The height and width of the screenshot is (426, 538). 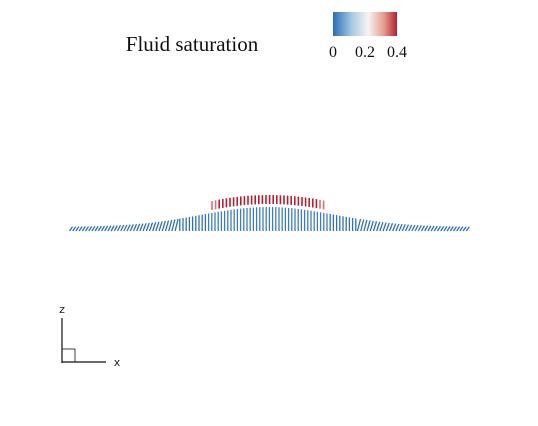 What do you see at coordinates (365, 52) in the screenshot?
I see `colorbar-tick-label: 0.2` at bounding box center [365, 52].